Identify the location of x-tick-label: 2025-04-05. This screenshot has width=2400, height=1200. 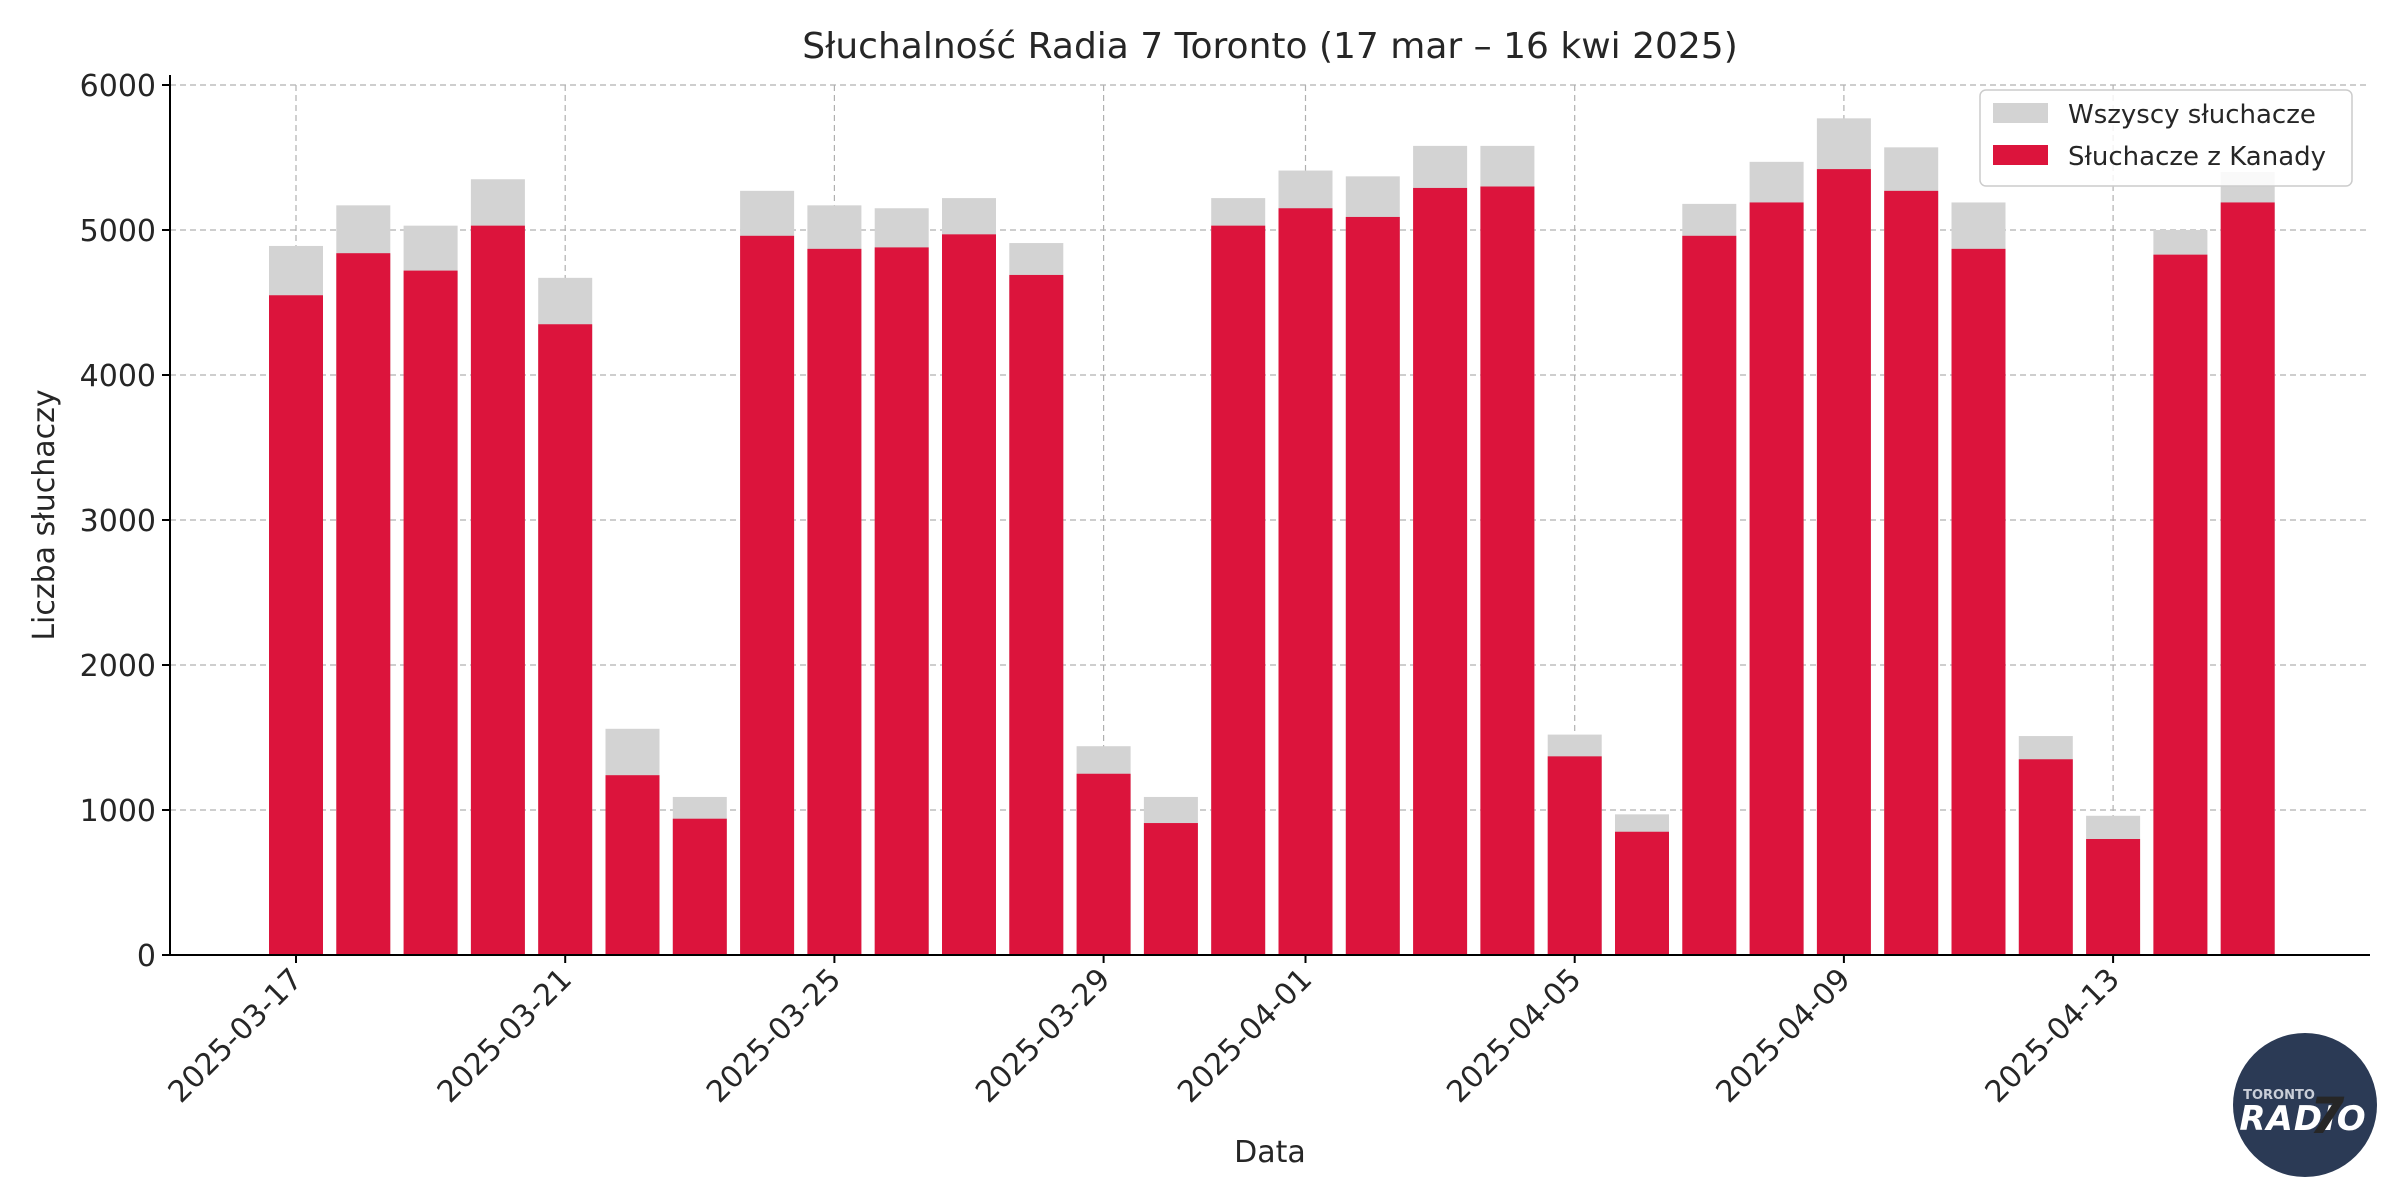
(1514, 1036).